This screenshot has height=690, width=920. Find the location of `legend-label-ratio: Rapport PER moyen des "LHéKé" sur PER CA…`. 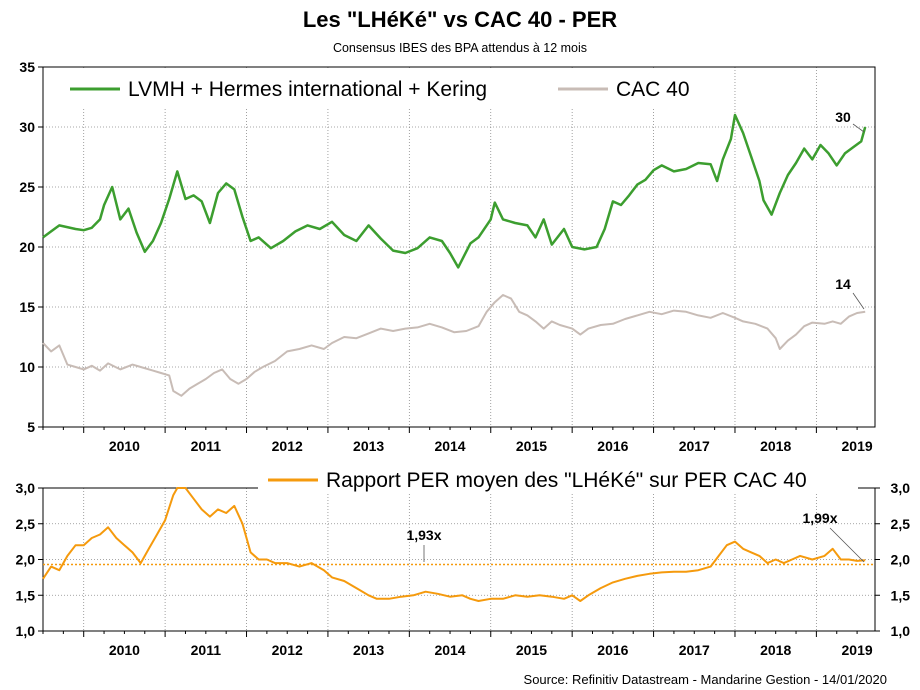

legend-label-ratio: Rapport PER moyen des "LHéKé" sur PER CA… is located at coordinates (566, 480).